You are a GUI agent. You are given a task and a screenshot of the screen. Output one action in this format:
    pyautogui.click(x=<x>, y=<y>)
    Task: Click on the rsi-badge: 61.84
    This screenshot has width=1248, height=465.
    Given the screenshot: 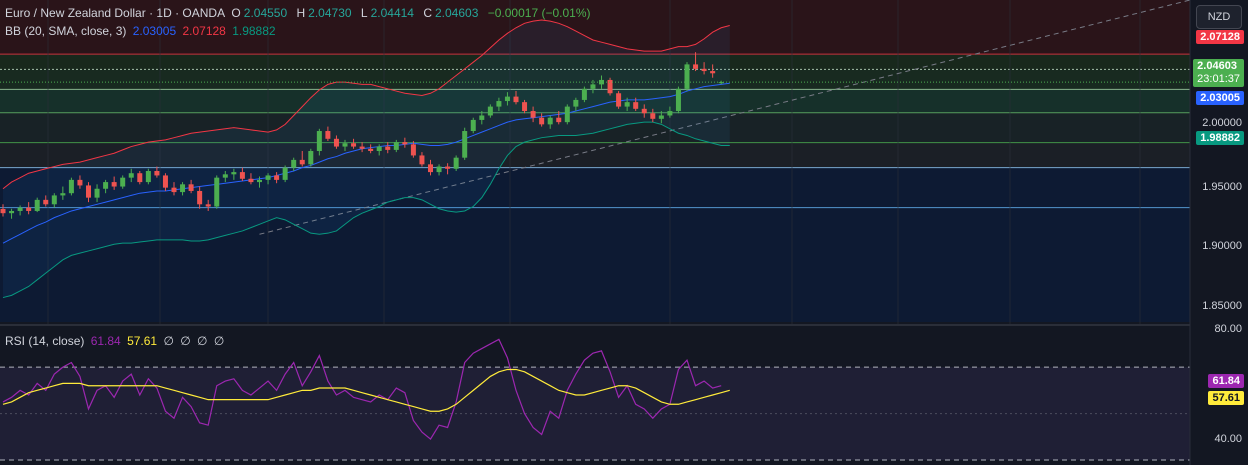 What is the action you would take?
    pyautogui.click(x=1226, y=381)
    